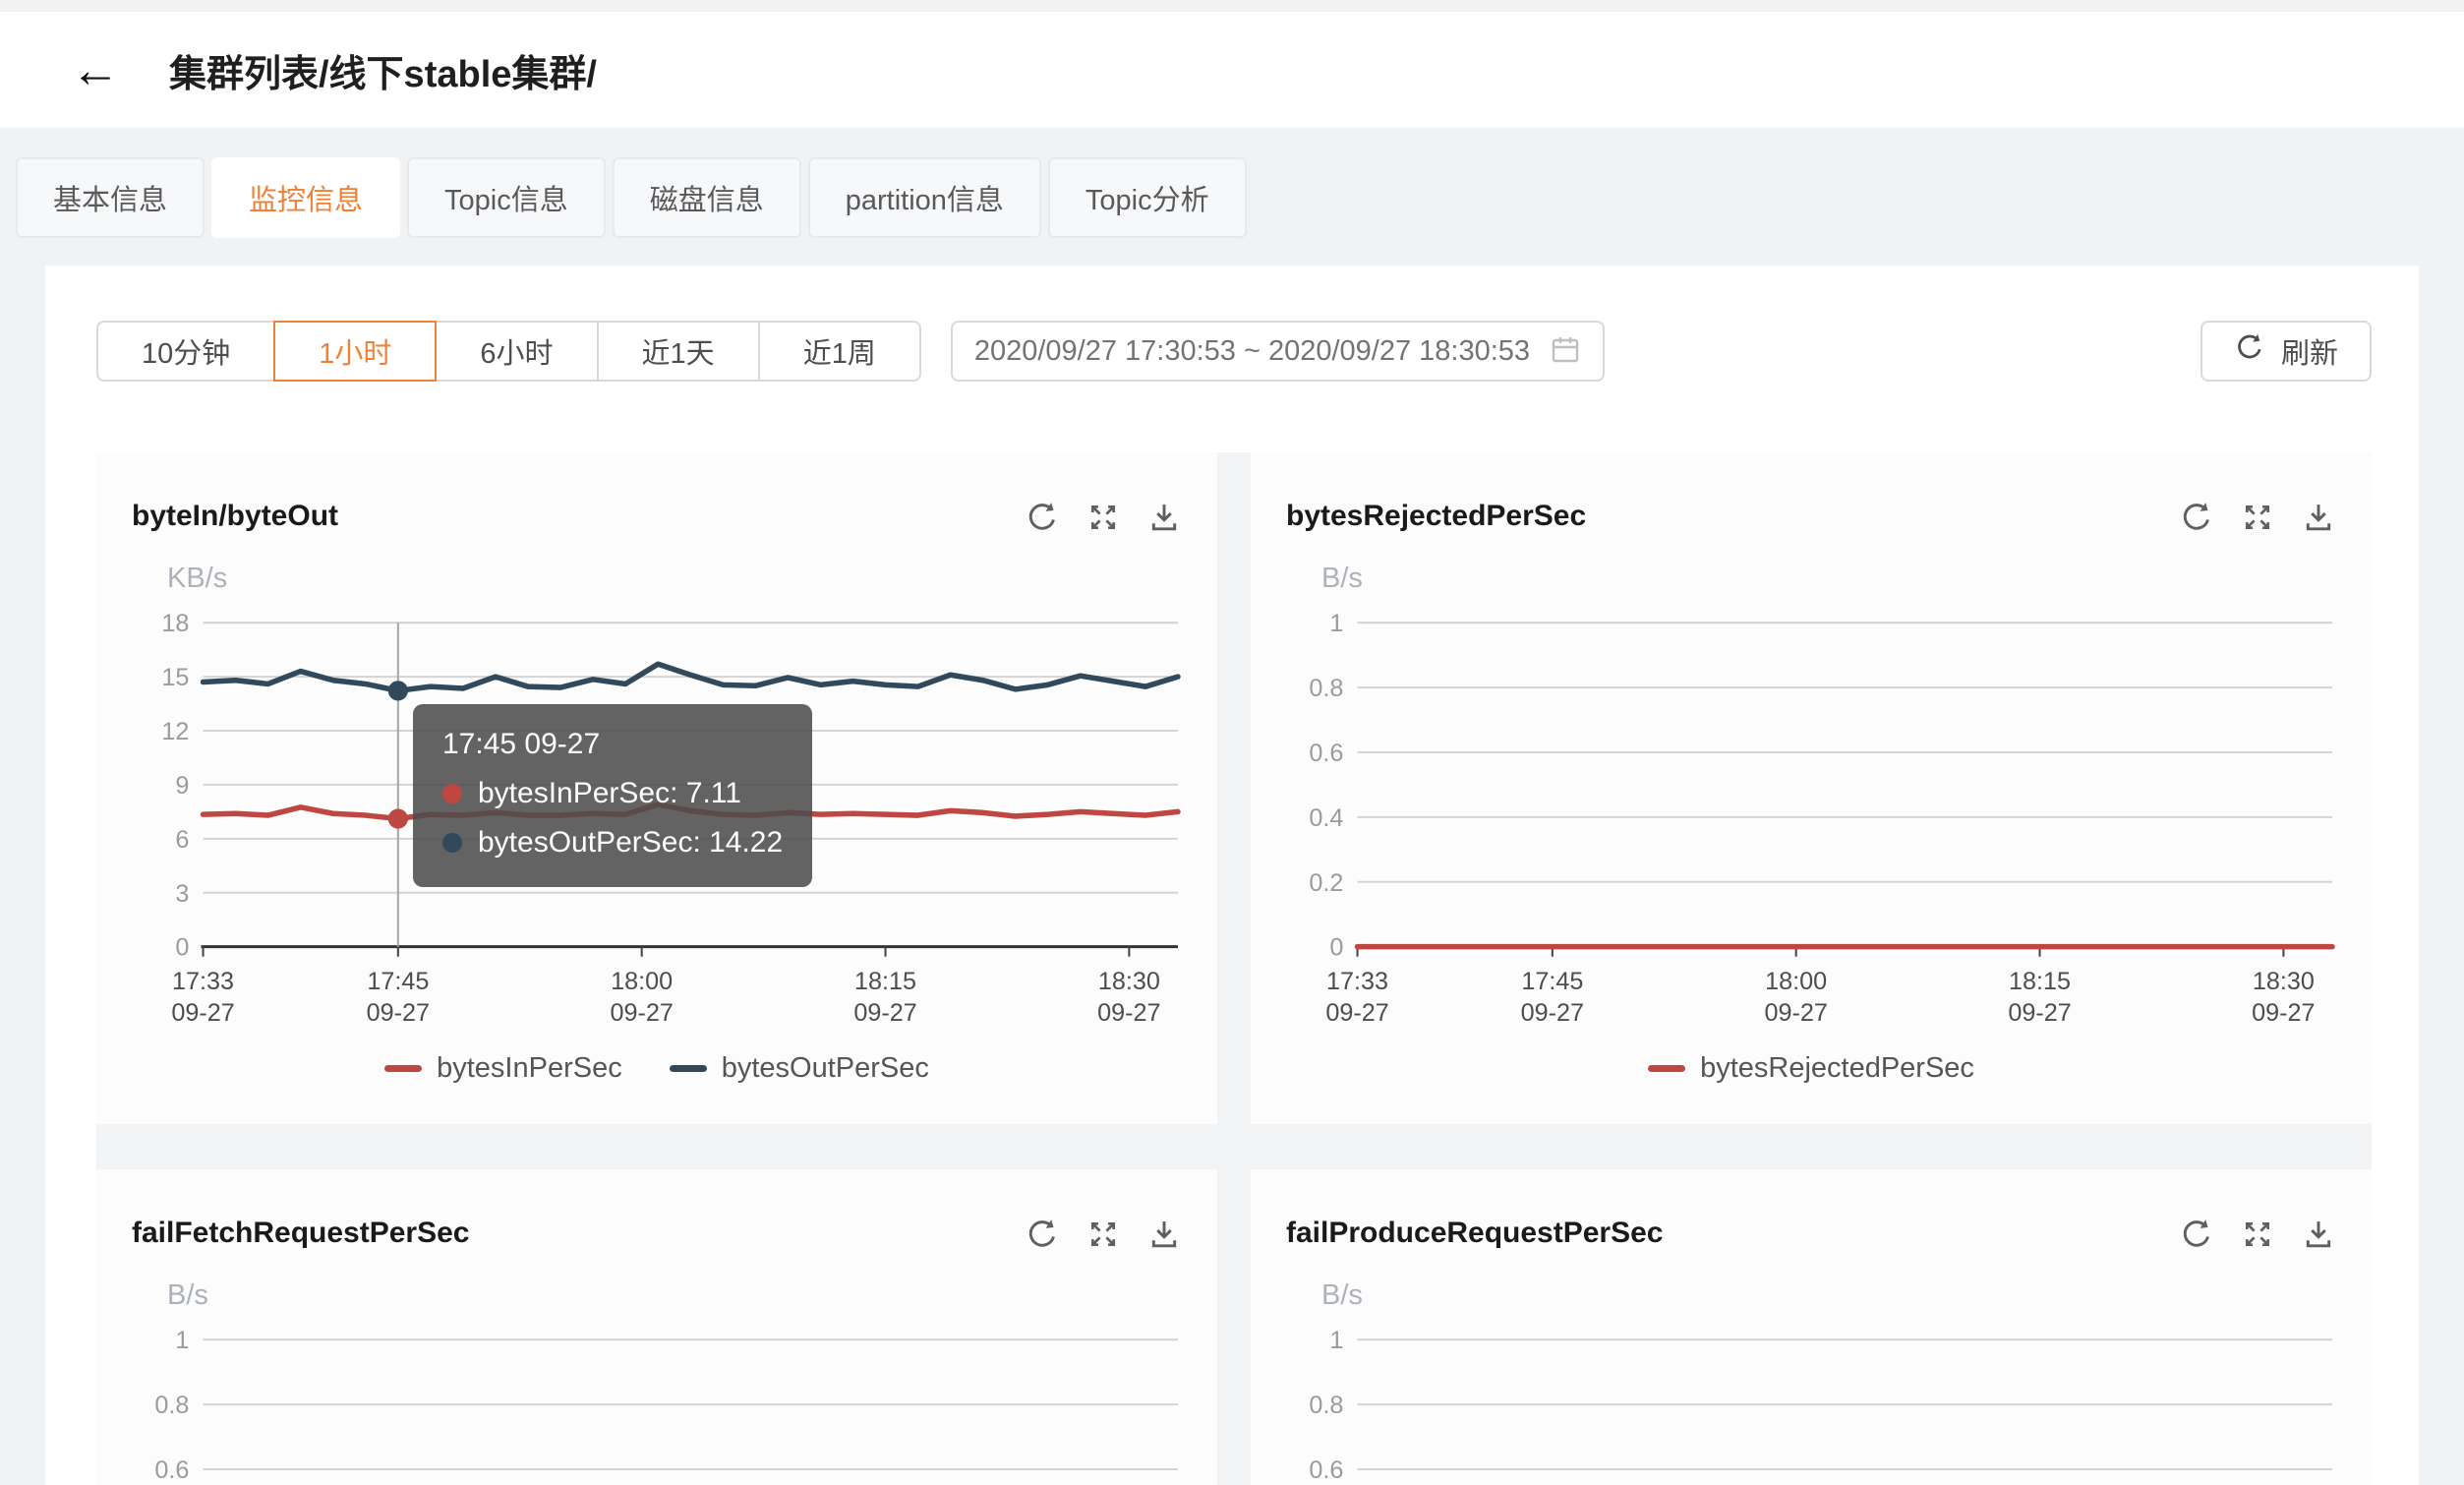 The image size is (2464, 1485). I want to click on refresh-button: 刷新, so click(2286, 351).